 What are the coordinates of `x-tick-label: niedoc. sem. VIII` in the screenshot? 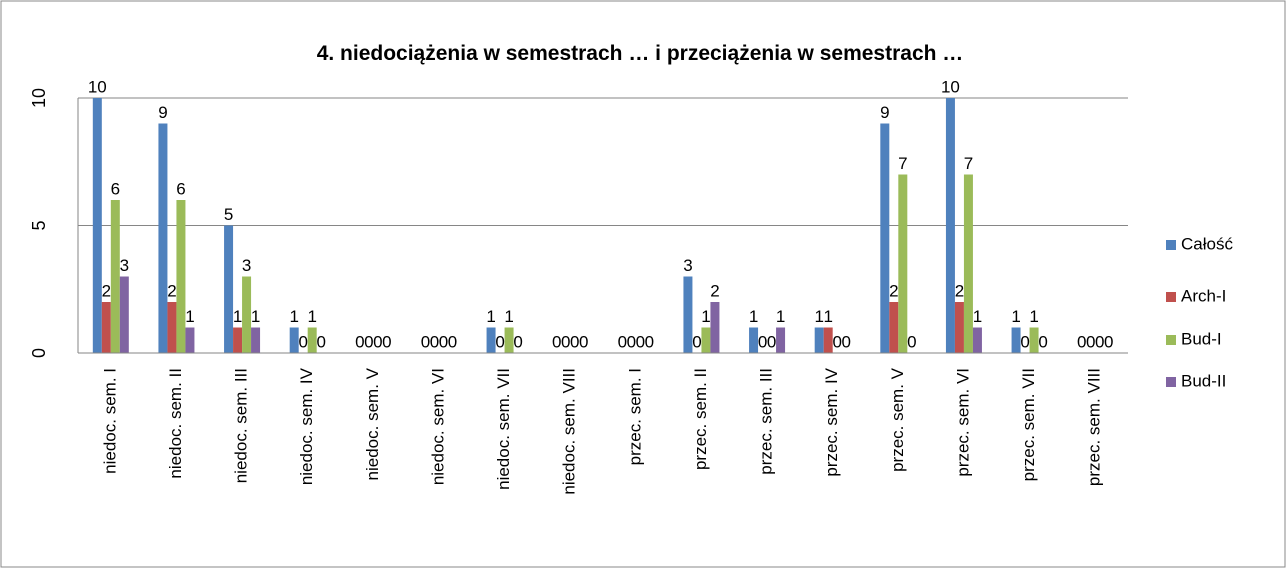 It's located at (569, 431).